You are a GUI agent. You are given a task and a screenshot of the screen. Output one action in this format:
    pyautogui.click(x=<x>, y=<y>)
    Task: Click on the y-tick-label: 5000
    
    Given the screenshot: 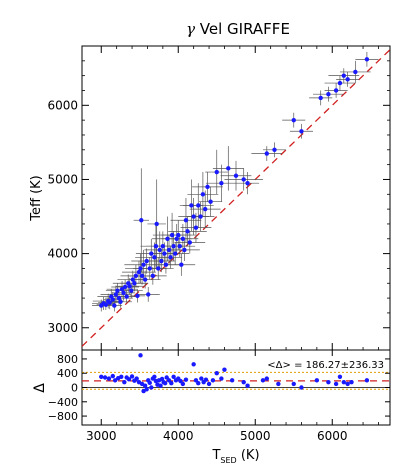 What is the action you would take?
    pyautogui.click(x=62, y=179)
    